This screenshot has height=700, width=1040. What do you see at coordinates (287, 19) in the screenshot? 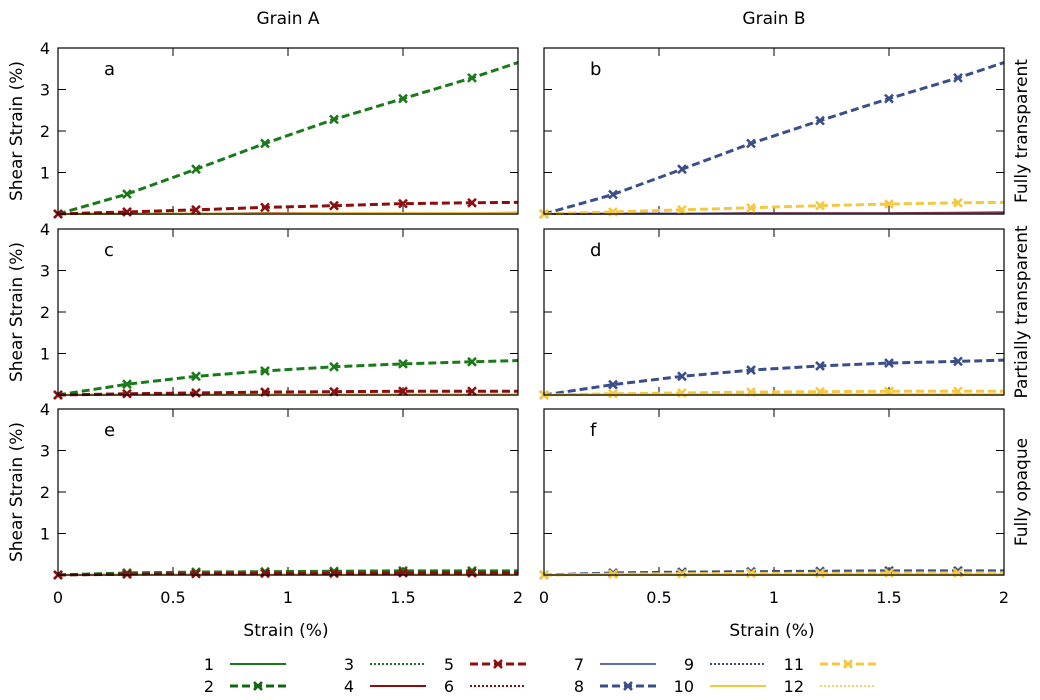
I see `column-title: Grain A` at bounding box center [287, 19].